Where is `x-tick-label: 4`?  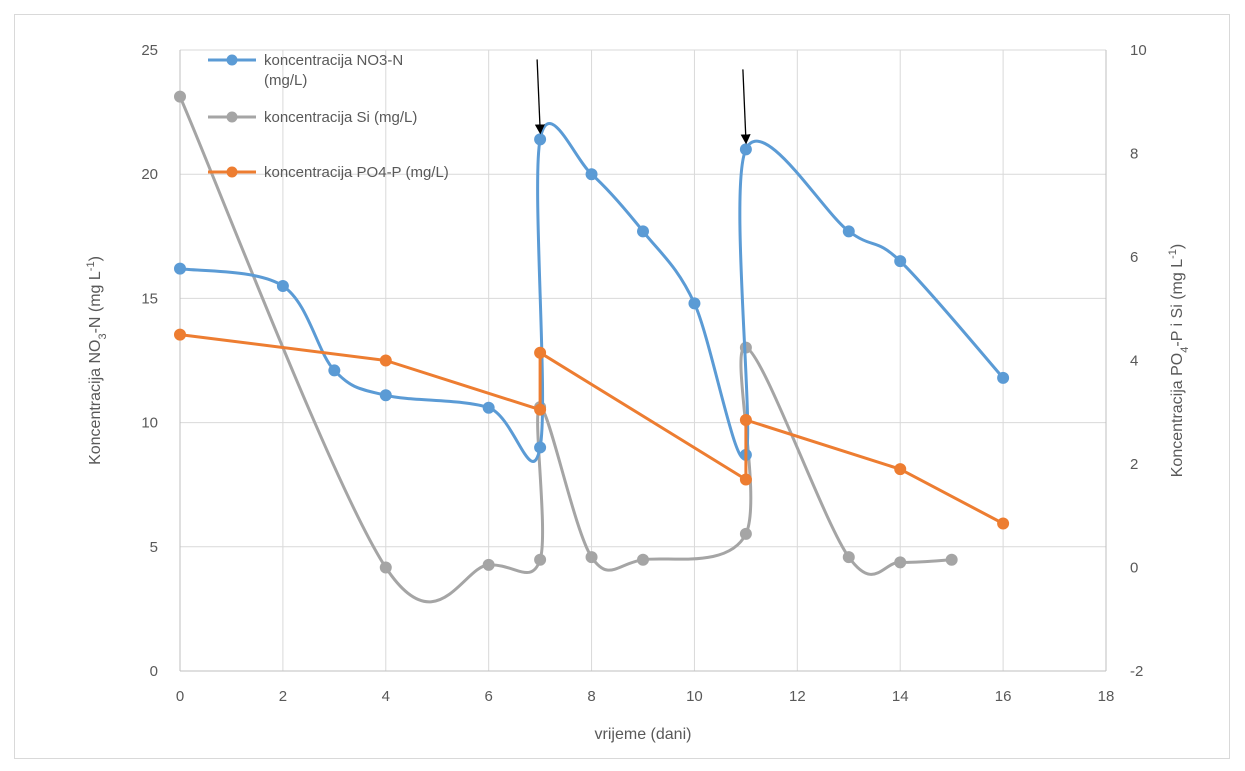 x-tick-label: 4 is located at coordinates (386, 696).